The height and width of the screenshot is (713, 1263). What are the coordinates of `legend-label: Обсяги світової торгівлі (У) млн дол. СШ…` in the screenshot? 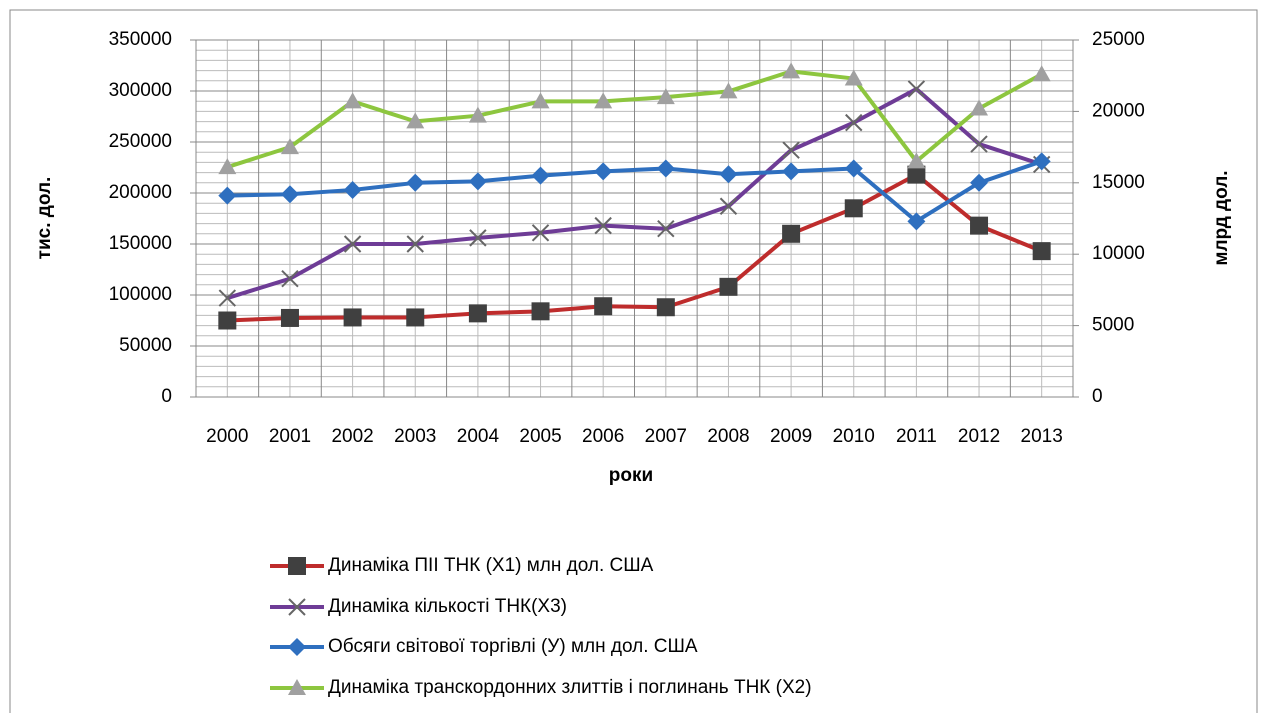 It's located at (513, 646).